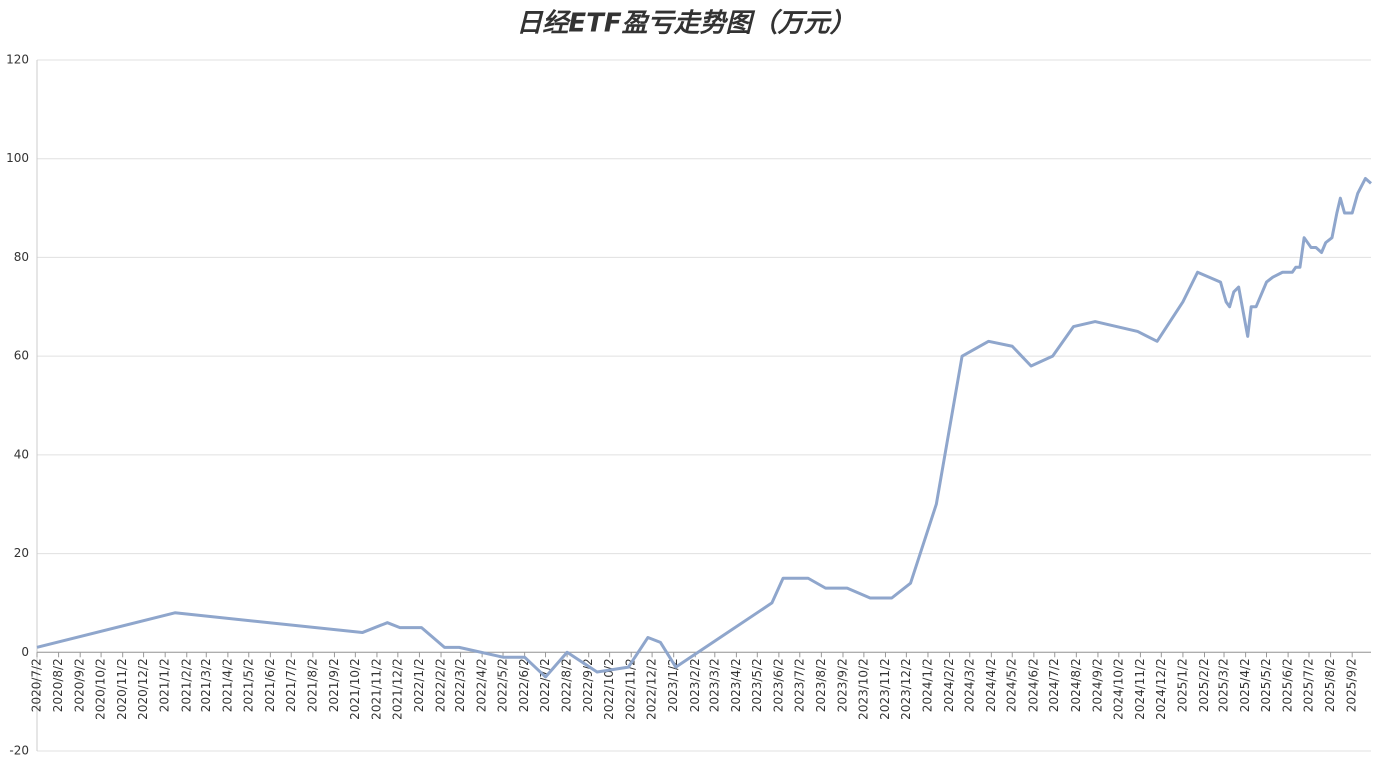 The height and width of the screenshot is (768, 1379). I want to click on x-tick-label: 2024/1/2, so click(927, 685).